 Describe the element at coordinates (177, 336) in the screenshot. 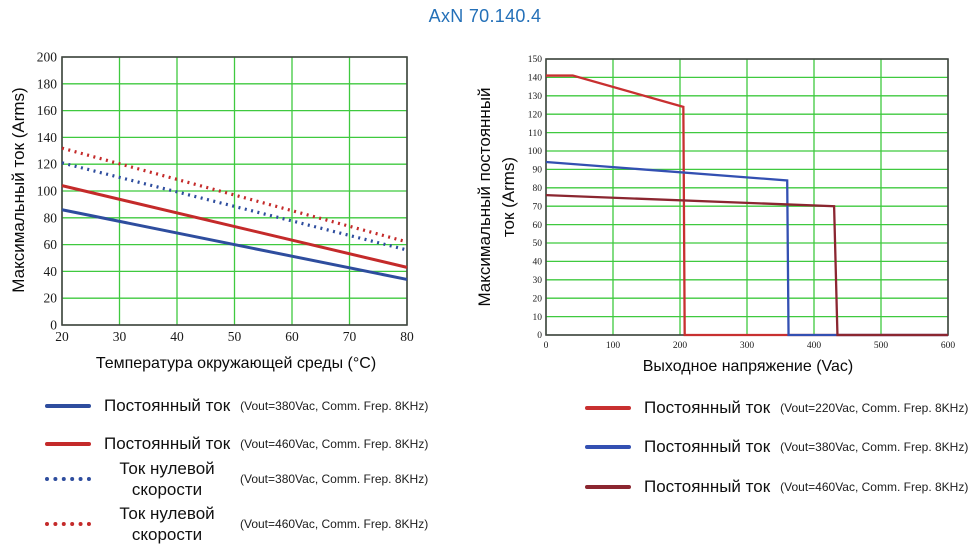

I see `x-axis-tick-label: 40` at that location.